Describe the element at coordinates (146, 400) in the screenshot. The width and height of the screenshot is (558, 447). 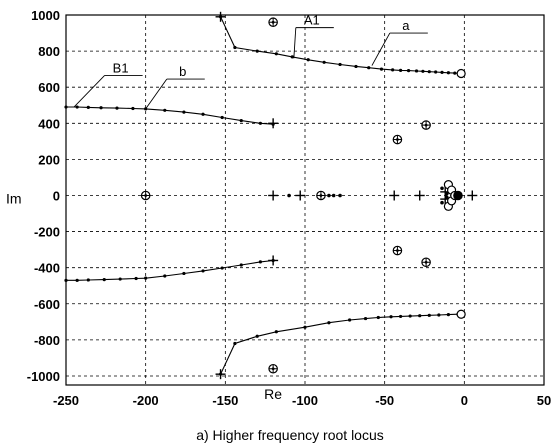
I see `x-tick-label: -200` at that location.